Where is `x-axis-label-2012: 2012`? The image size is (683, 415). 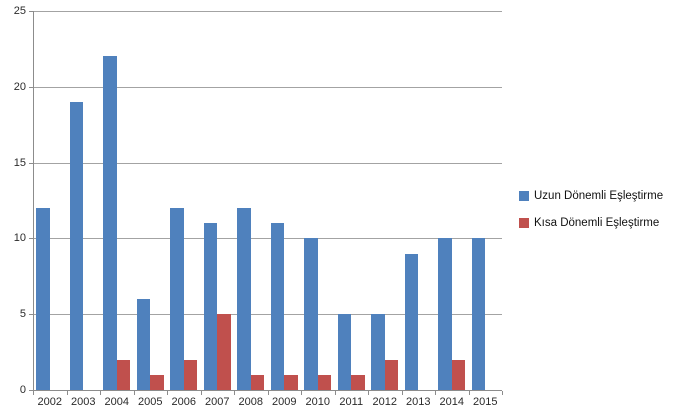 x-axis-label-2012: 2012 is located at coordinates (384, 402).